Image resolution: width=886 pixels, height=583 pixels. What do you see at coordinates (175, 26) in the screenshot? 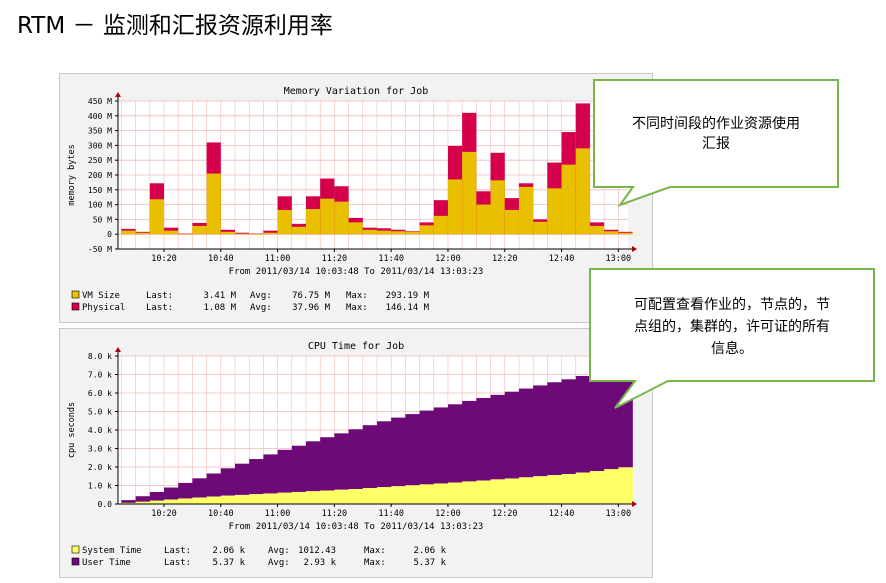
I see `slide-title: RTM － 监测和汇报资源利用率` at bounding box center [175, 26].